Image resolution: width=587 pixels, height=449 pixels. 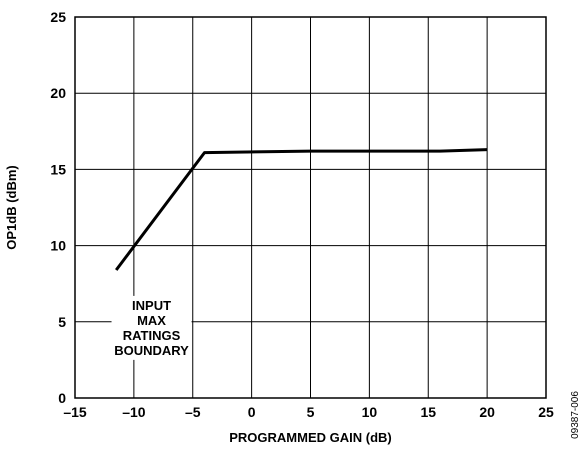 I want to click on x-axis-label: PROGRAMMED GAIN (dB), so click(x=310, y=437).